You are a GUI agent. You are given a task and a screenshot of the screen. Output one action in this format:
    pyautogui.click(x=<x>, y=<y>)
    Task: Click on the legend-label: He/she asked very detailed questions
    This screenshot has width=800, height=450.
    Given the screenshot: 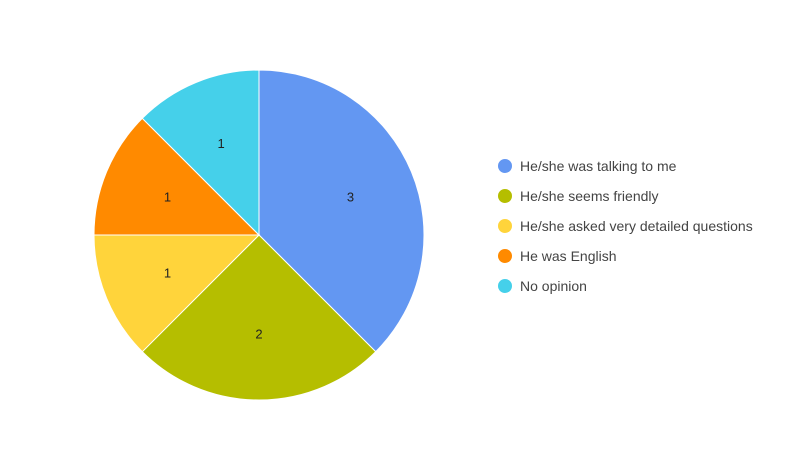 What is the action you would take?
    pyautogui.click(x=636, y=226)
    